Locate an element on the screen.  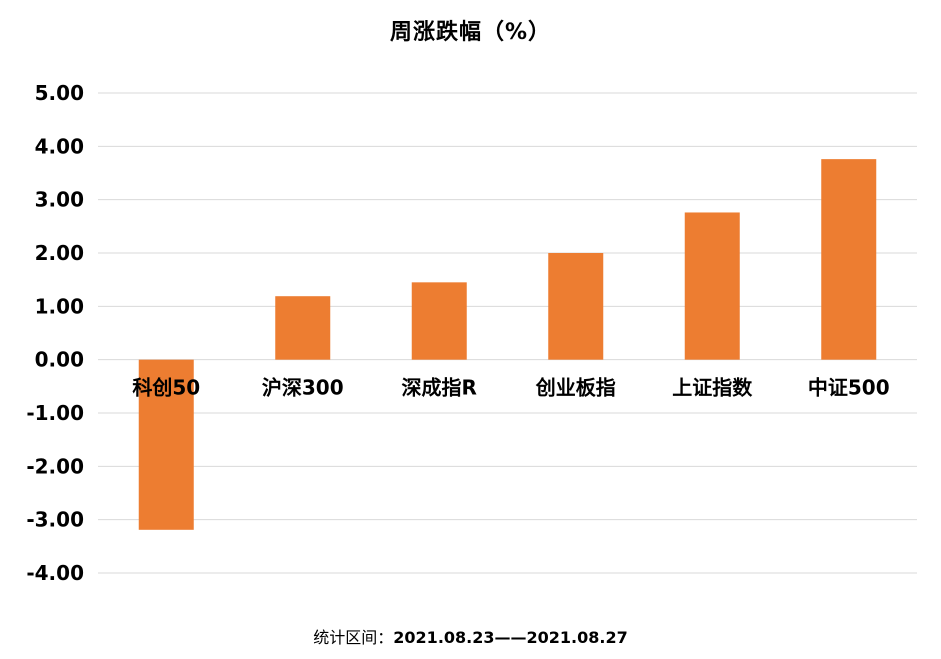
y-tick-label: -2.00 is located at coordinates (55, 466).